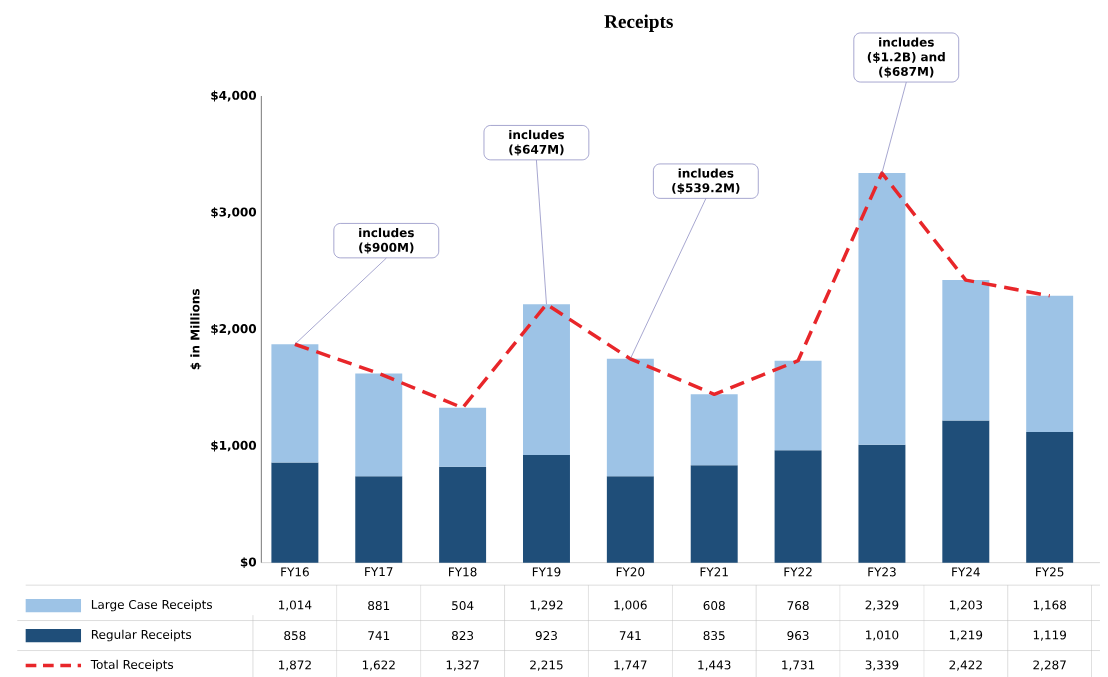  I want to click on data-label: 923, so click(546, 635).